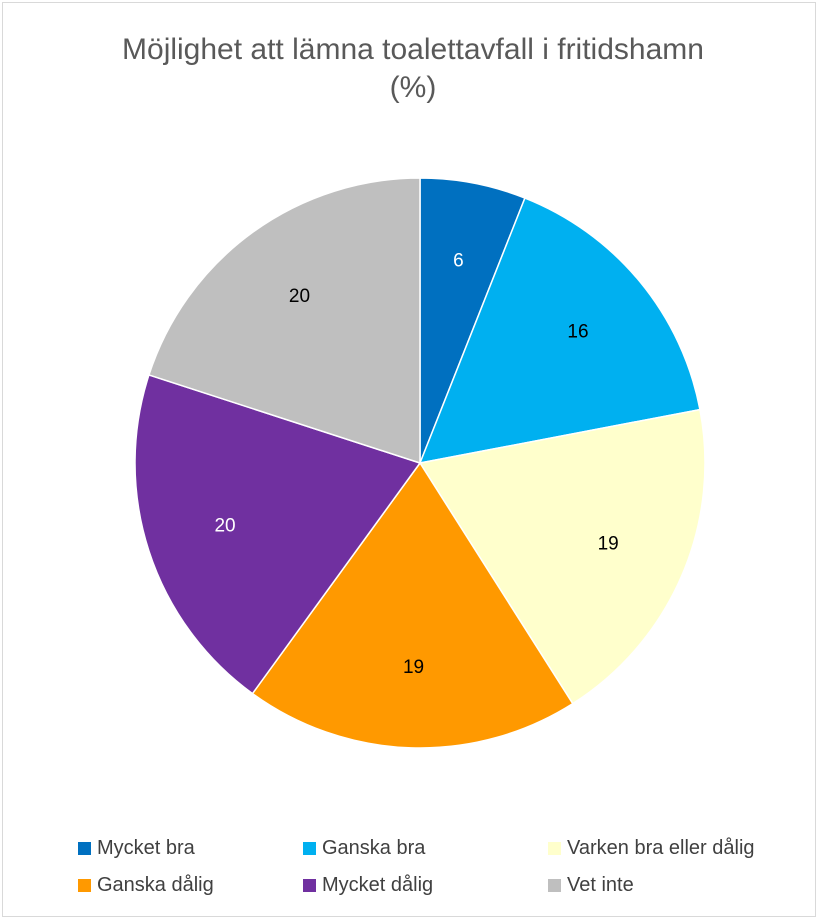  What do you see at coordinates (309, 885) in the screenshot?
I see `legend-swatch-mycket-dalig` at bounding box center [309, 885].